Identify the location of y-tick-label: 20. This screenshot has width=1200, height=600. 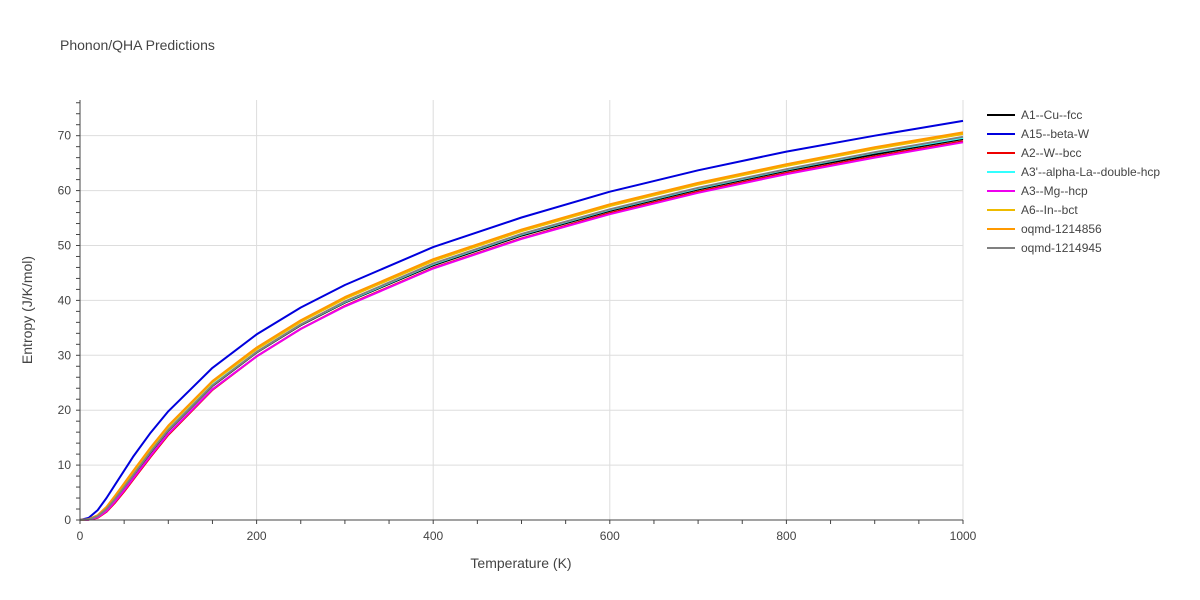
(65, 410).